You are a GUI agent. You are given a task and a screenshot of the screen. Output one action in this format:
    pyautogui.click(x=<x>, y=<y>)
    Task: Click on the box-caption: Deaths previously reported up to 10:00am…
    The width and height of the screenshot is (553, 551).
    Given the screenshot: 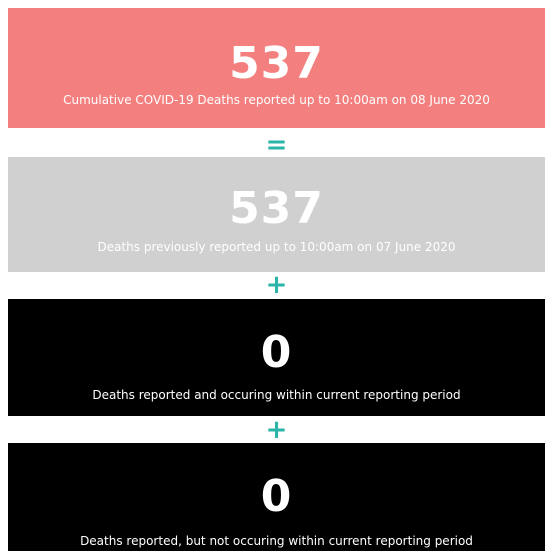 What is the action you would take?
    pyautogui.click(x=276, y=247)
    